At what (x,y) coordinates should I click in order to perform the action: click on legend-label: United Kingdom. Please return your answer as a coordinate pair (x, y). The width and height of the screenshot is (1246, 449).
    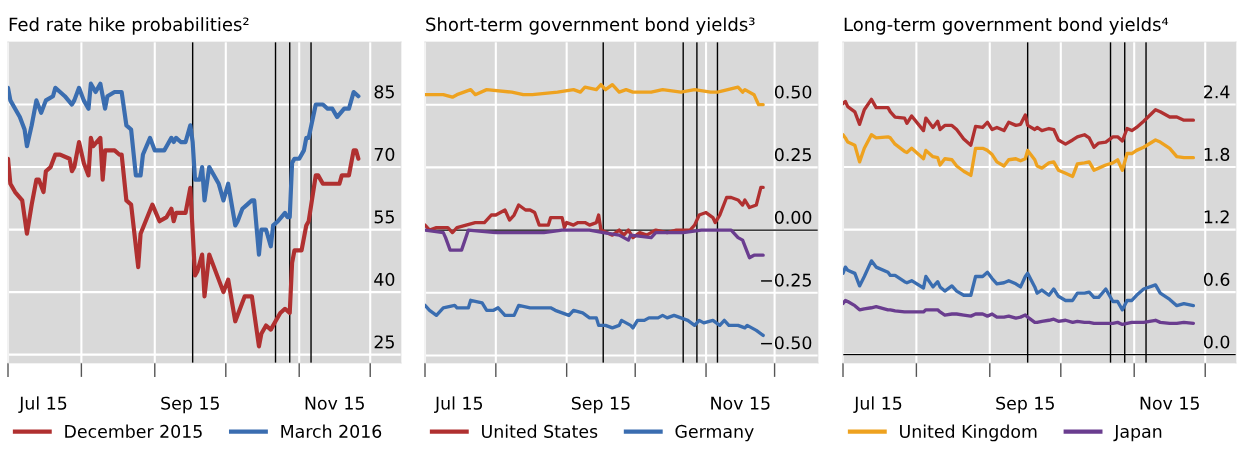
    Looking at the image, I should click on (968, 433).